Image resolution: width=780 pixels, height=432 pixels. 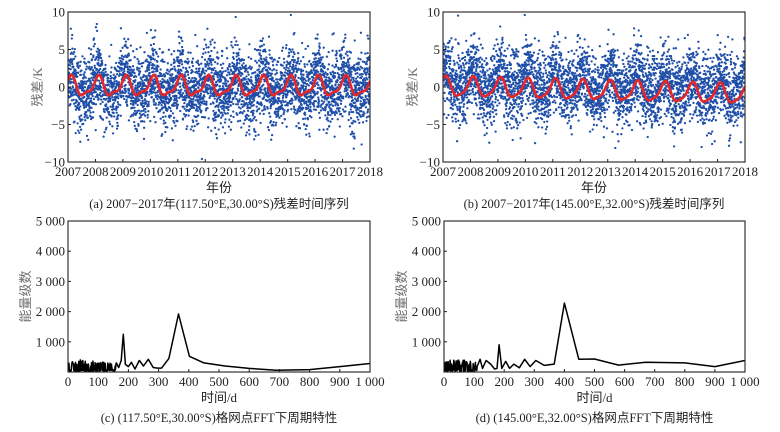 I want to click on x-tick-label: 2014, so click(x=260, y=171).